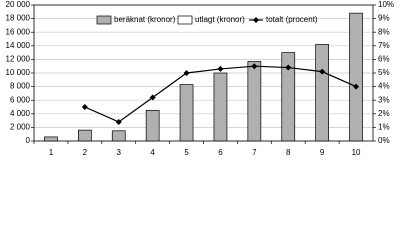  I want to click on legend-label: totalt (procent), so click(292, 19).